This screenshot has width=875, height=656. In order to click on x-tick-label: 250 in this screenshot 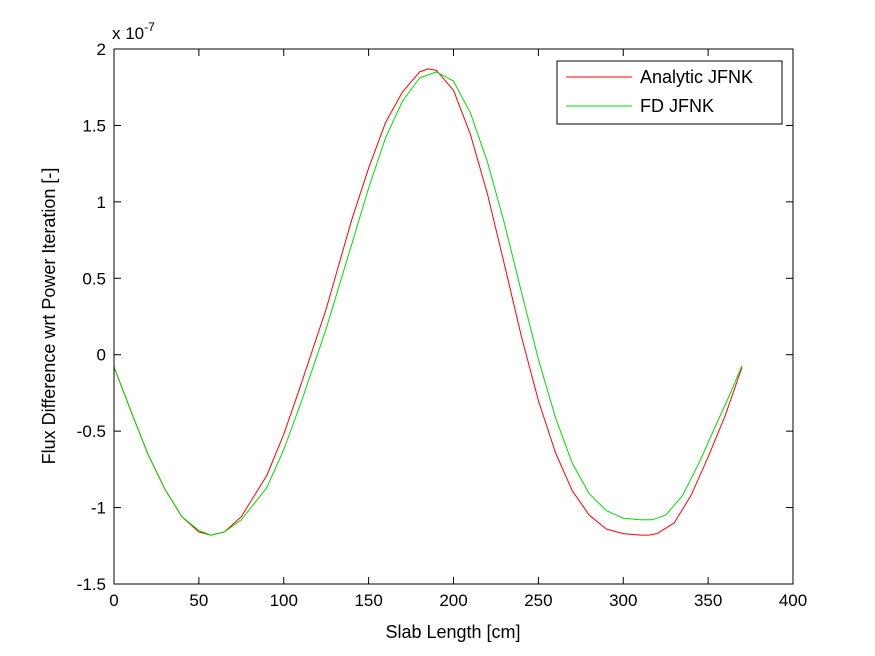, I will do `click(538, 600)`.